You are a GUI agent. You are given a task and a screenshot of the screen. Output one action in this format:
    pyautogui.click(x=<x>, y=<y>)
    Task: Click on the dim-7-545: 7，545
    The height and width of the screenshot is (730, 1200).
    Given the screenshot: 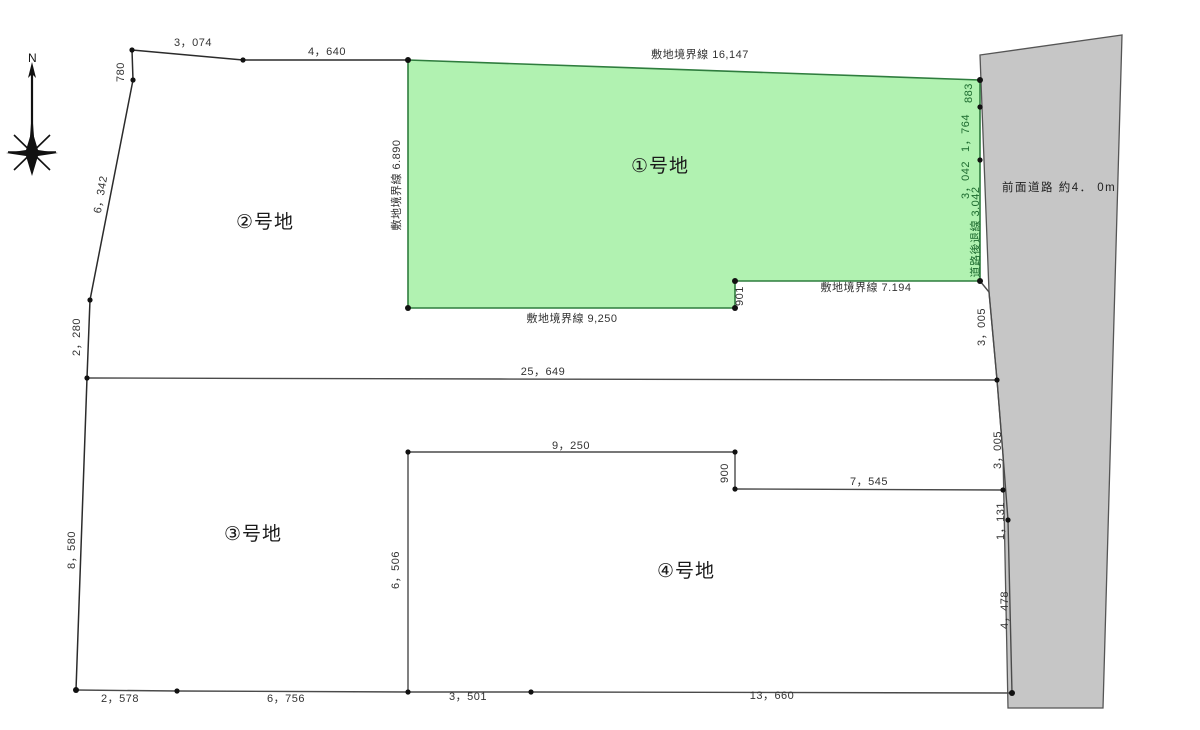 What is the action you would take?
    pyautogui.click(x=869, y=482)
    